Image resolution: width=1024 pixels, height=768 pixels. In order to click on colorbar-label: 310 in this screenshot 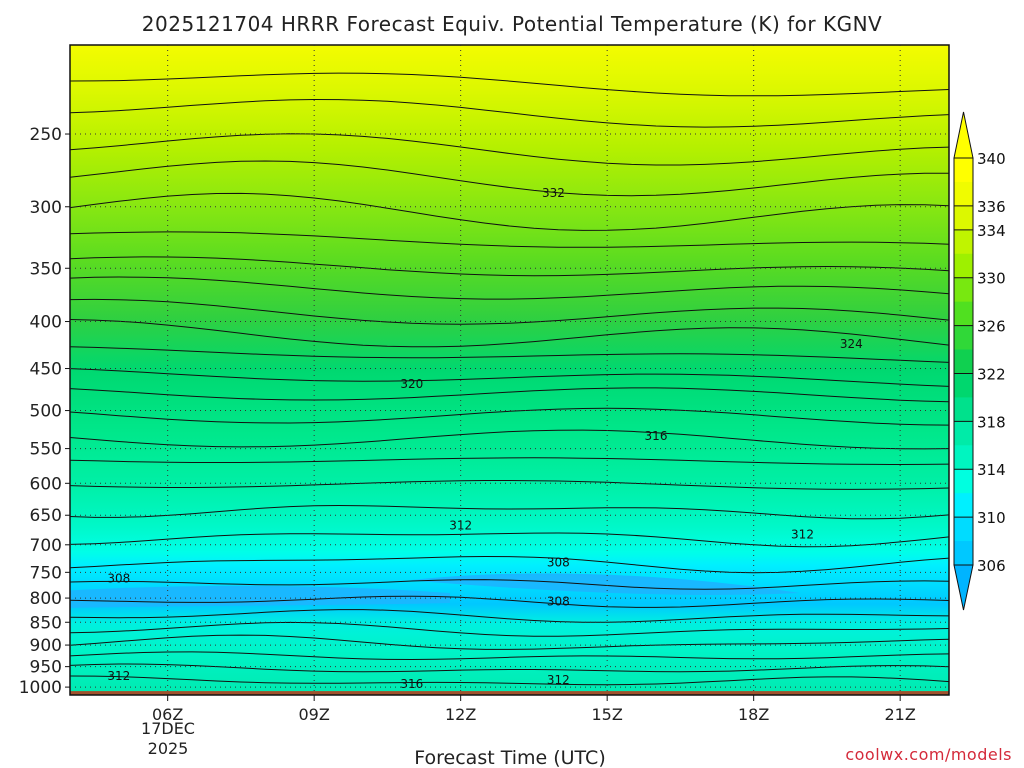, I will do `click(991, 518)`.